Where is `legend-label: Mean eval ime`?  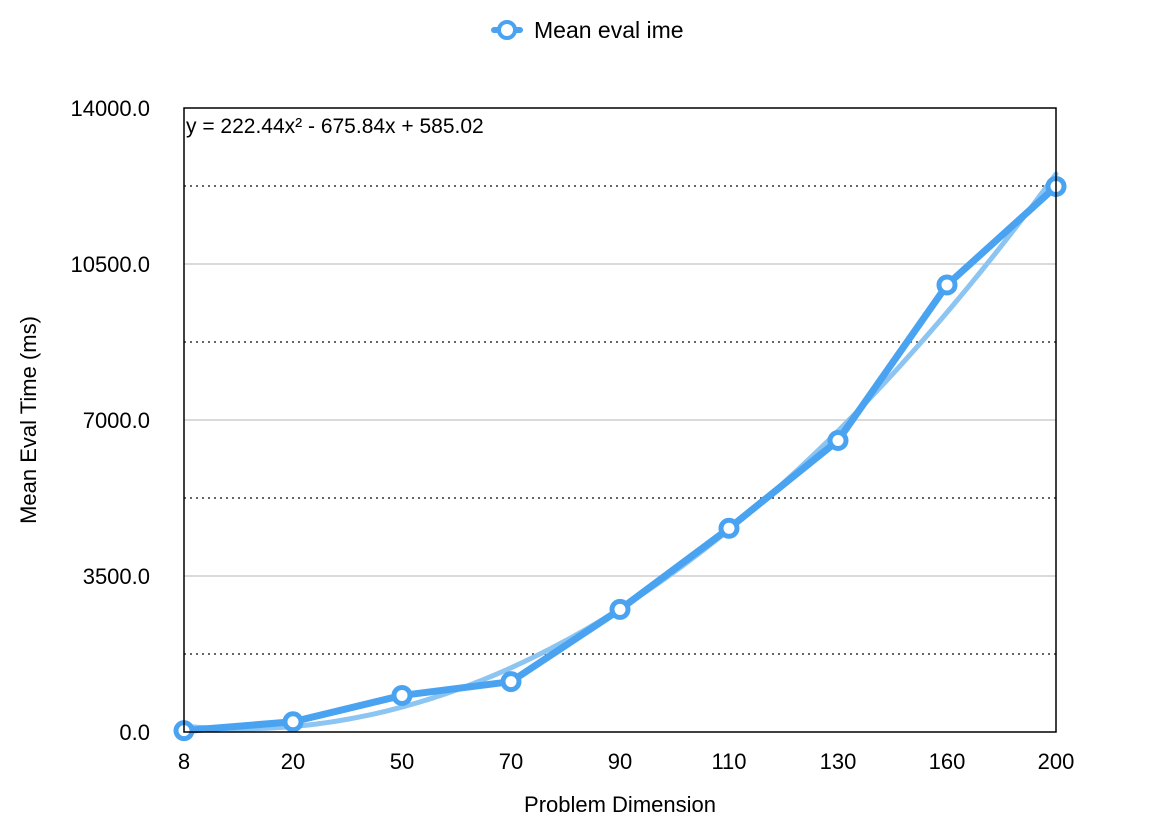
legend-label: Mean eval ime is located at coordinates (609, 30).